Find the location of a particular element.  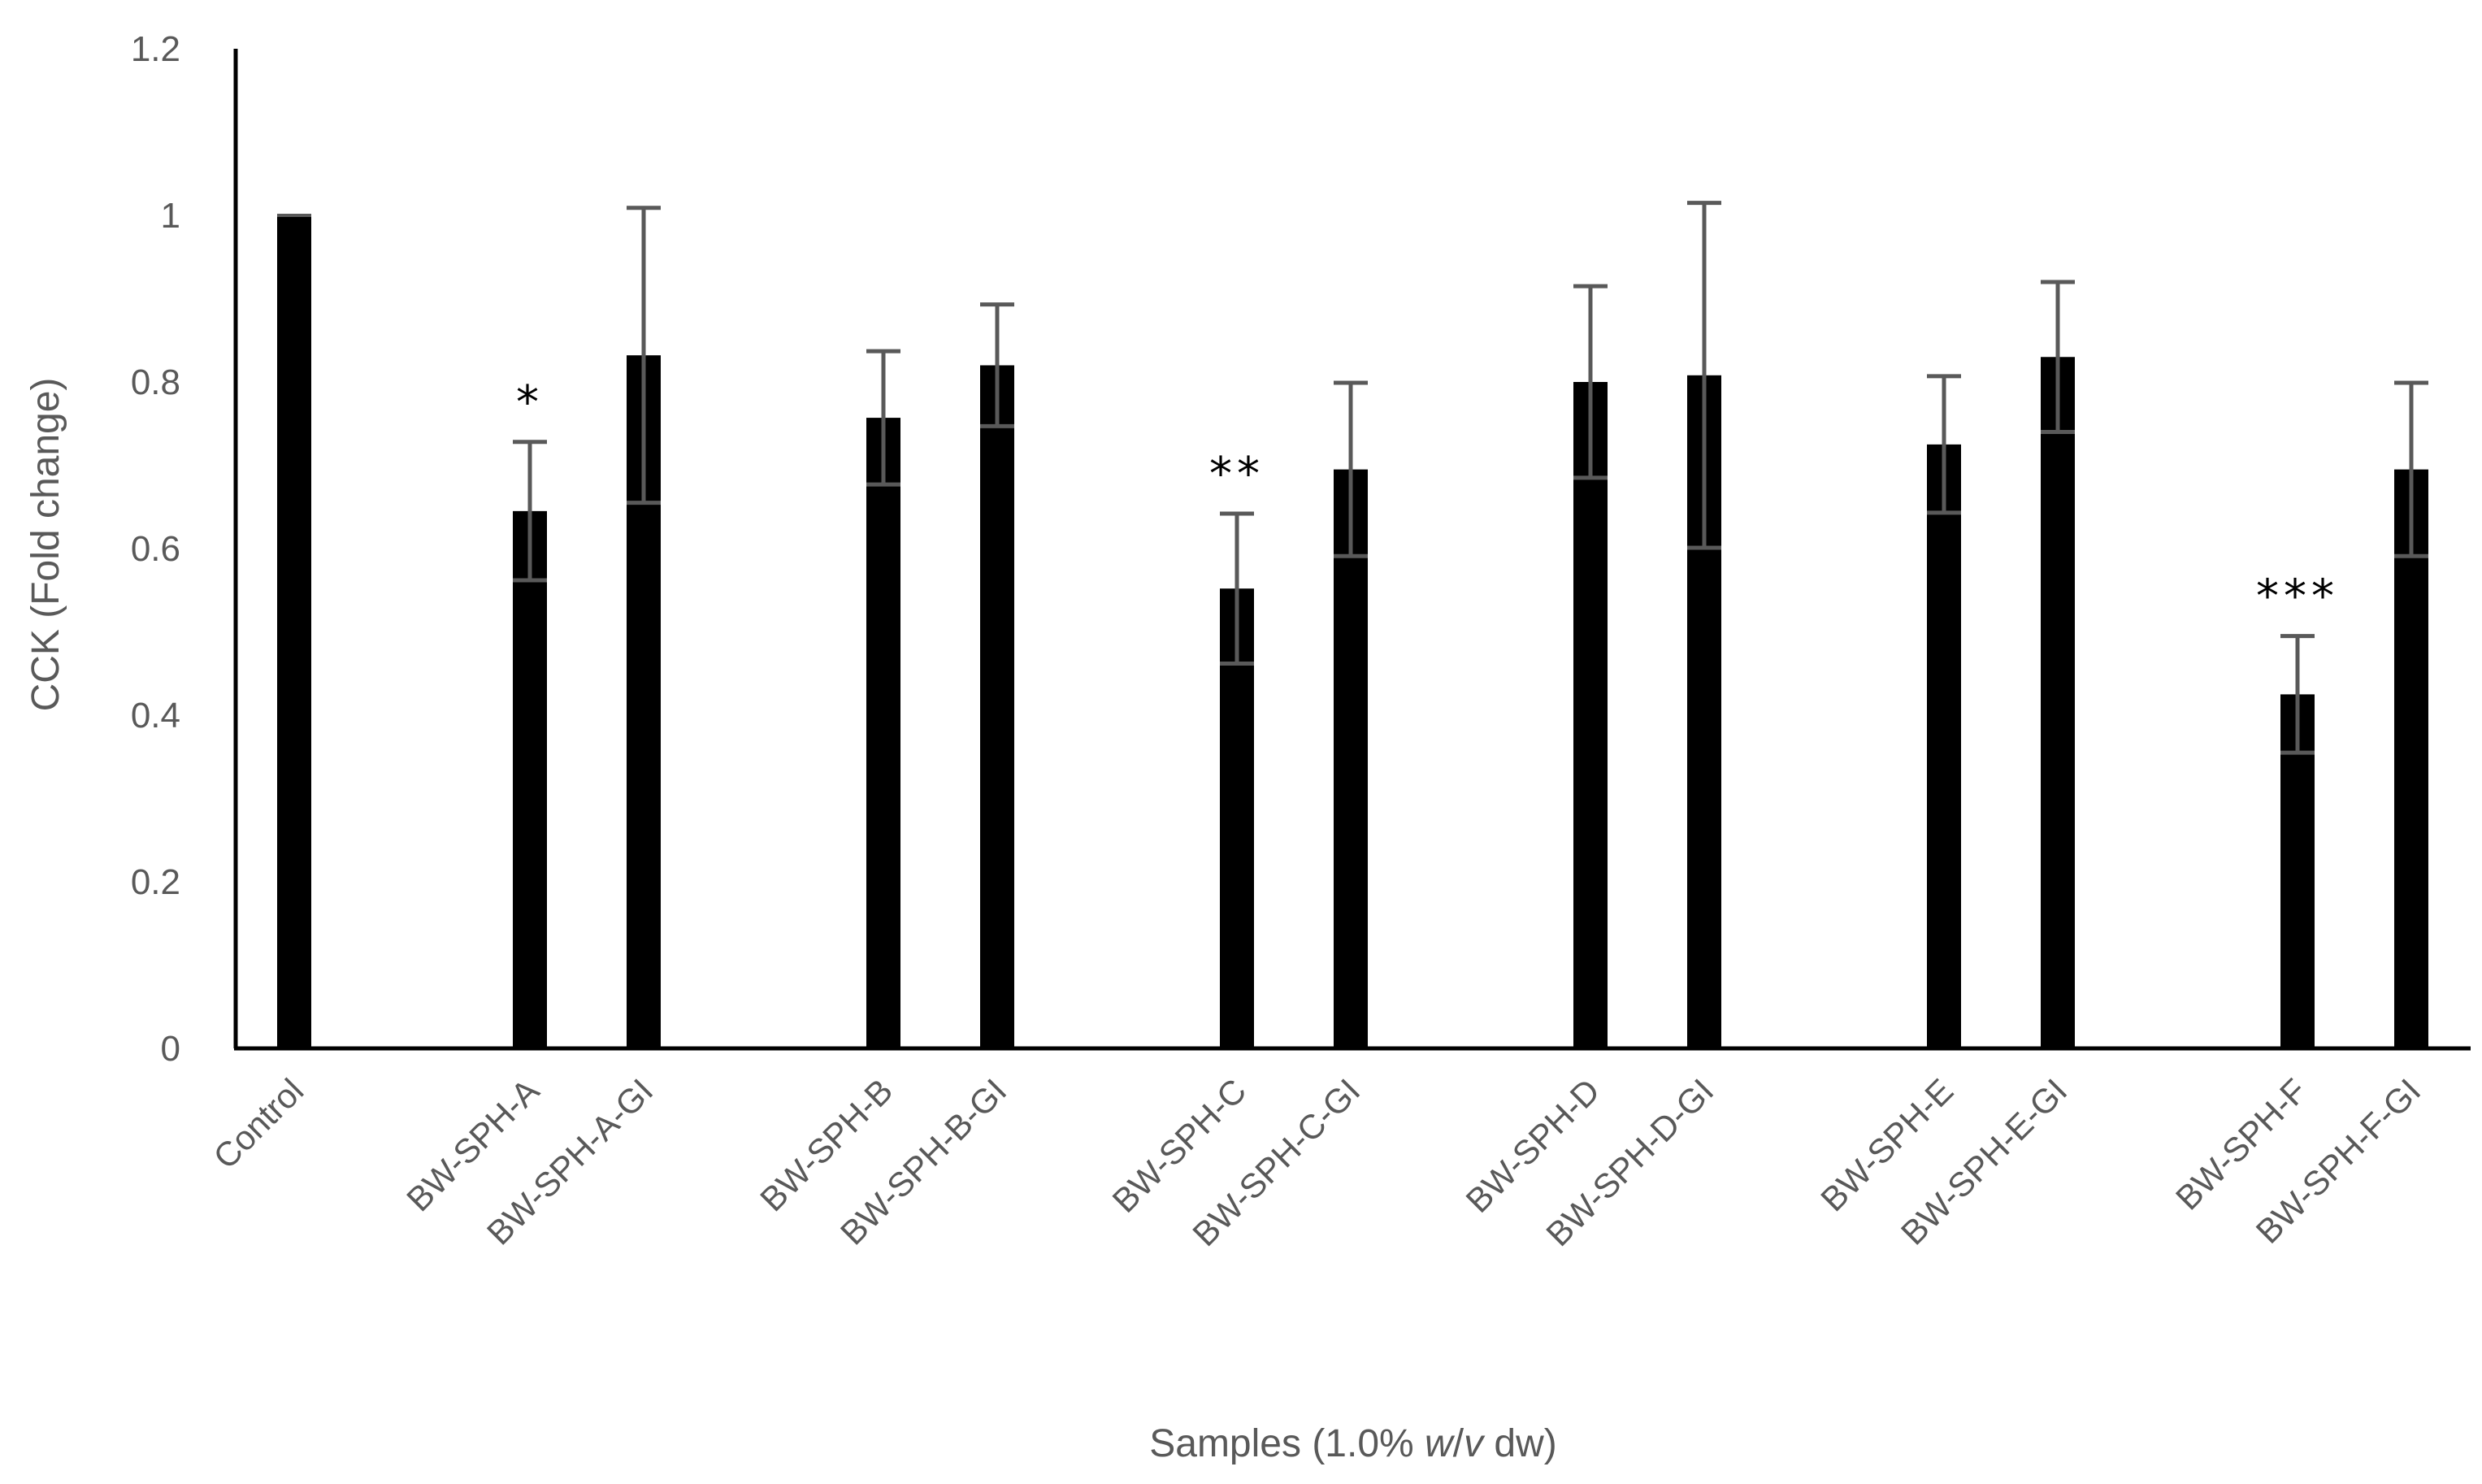

bar-bw-sph-b-gi is located at coordinates (997, 706).